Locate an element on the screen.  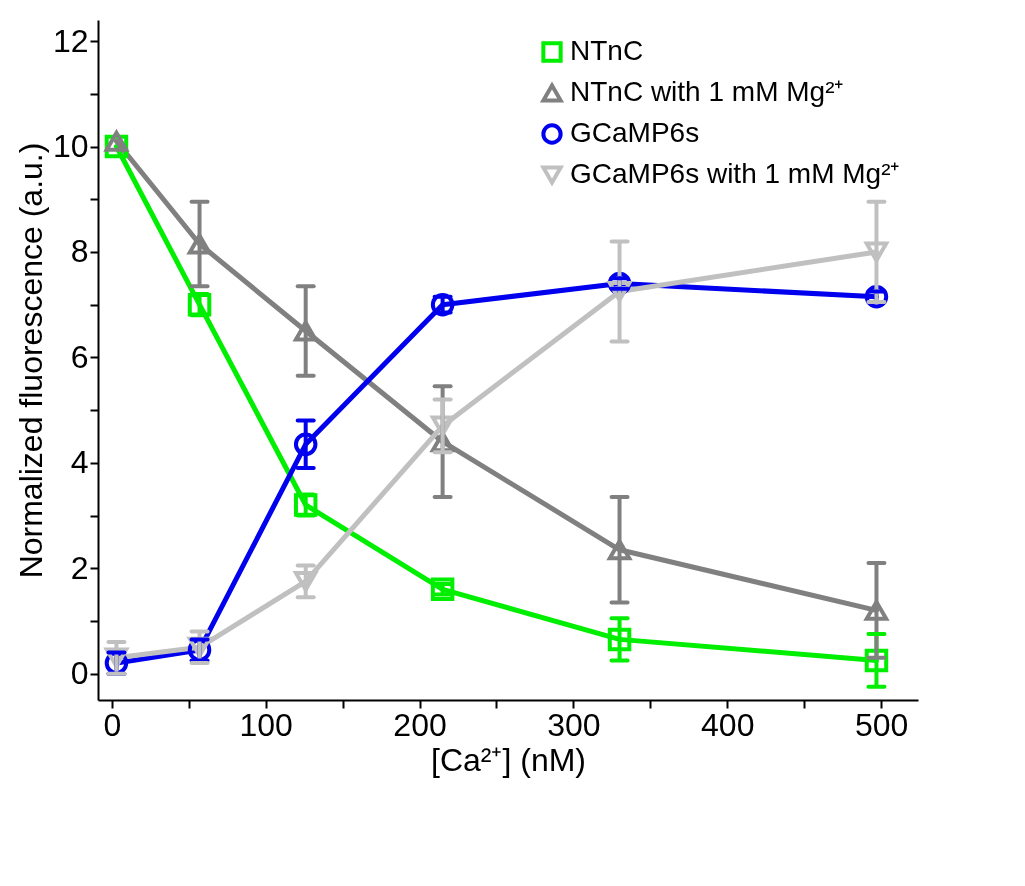
y-tick-label: 4 is located at coordinates (79, 462).